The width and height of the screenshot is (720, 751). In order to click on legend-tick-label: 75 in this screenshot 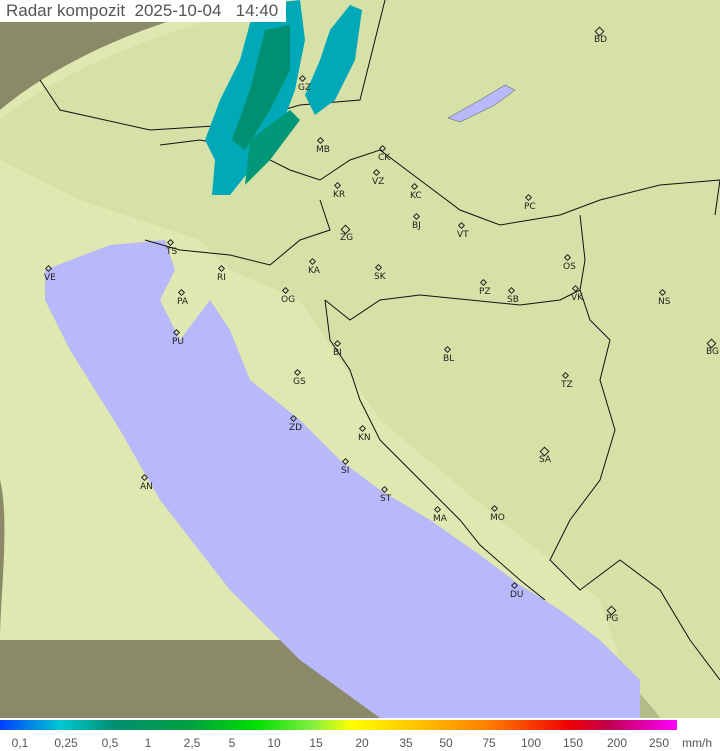, I will do `click(489, 743)`.